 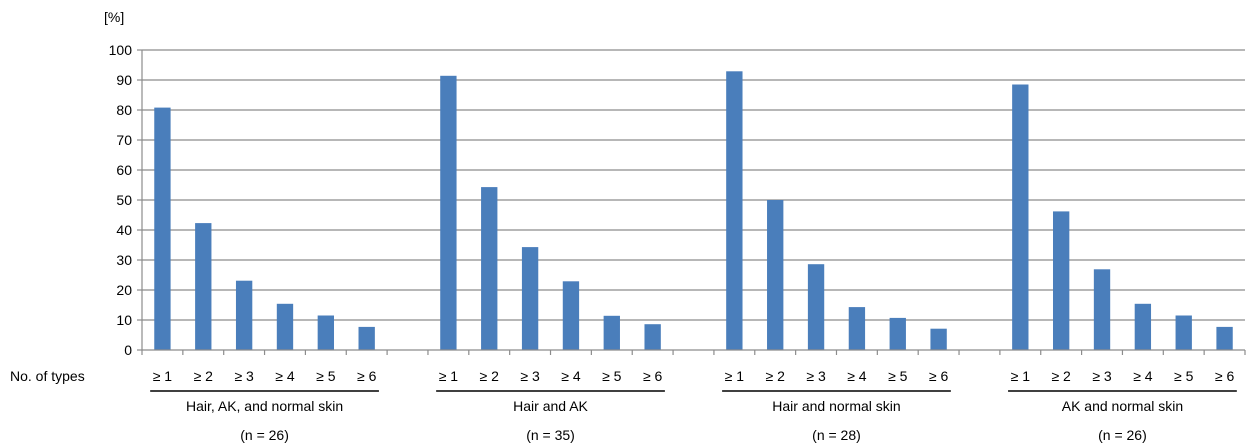 What do you see at coordinates (124, 170) in the screenshot?
I see `y-tick-label: 60` at bounding box center [124, 170].